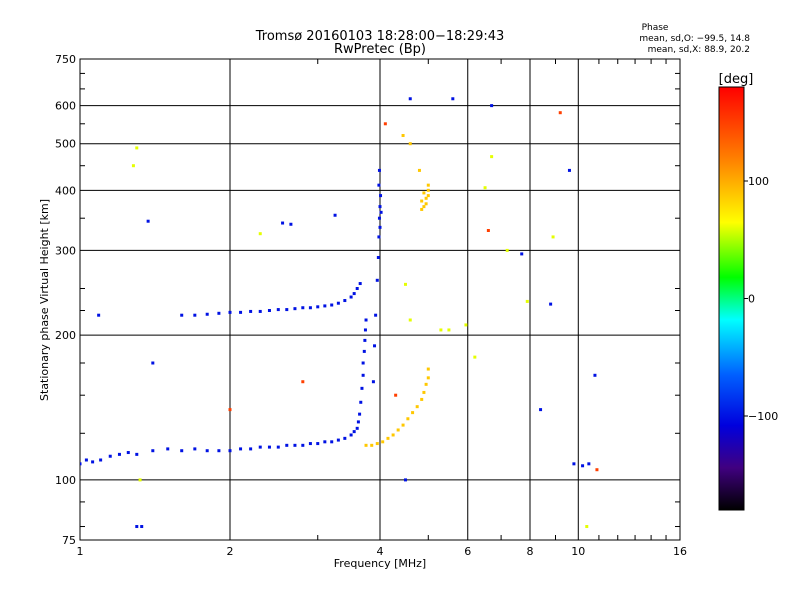  I want to click on phase-info-x: mean, sd,X: 88.9, 20.2, so click(699, 50).